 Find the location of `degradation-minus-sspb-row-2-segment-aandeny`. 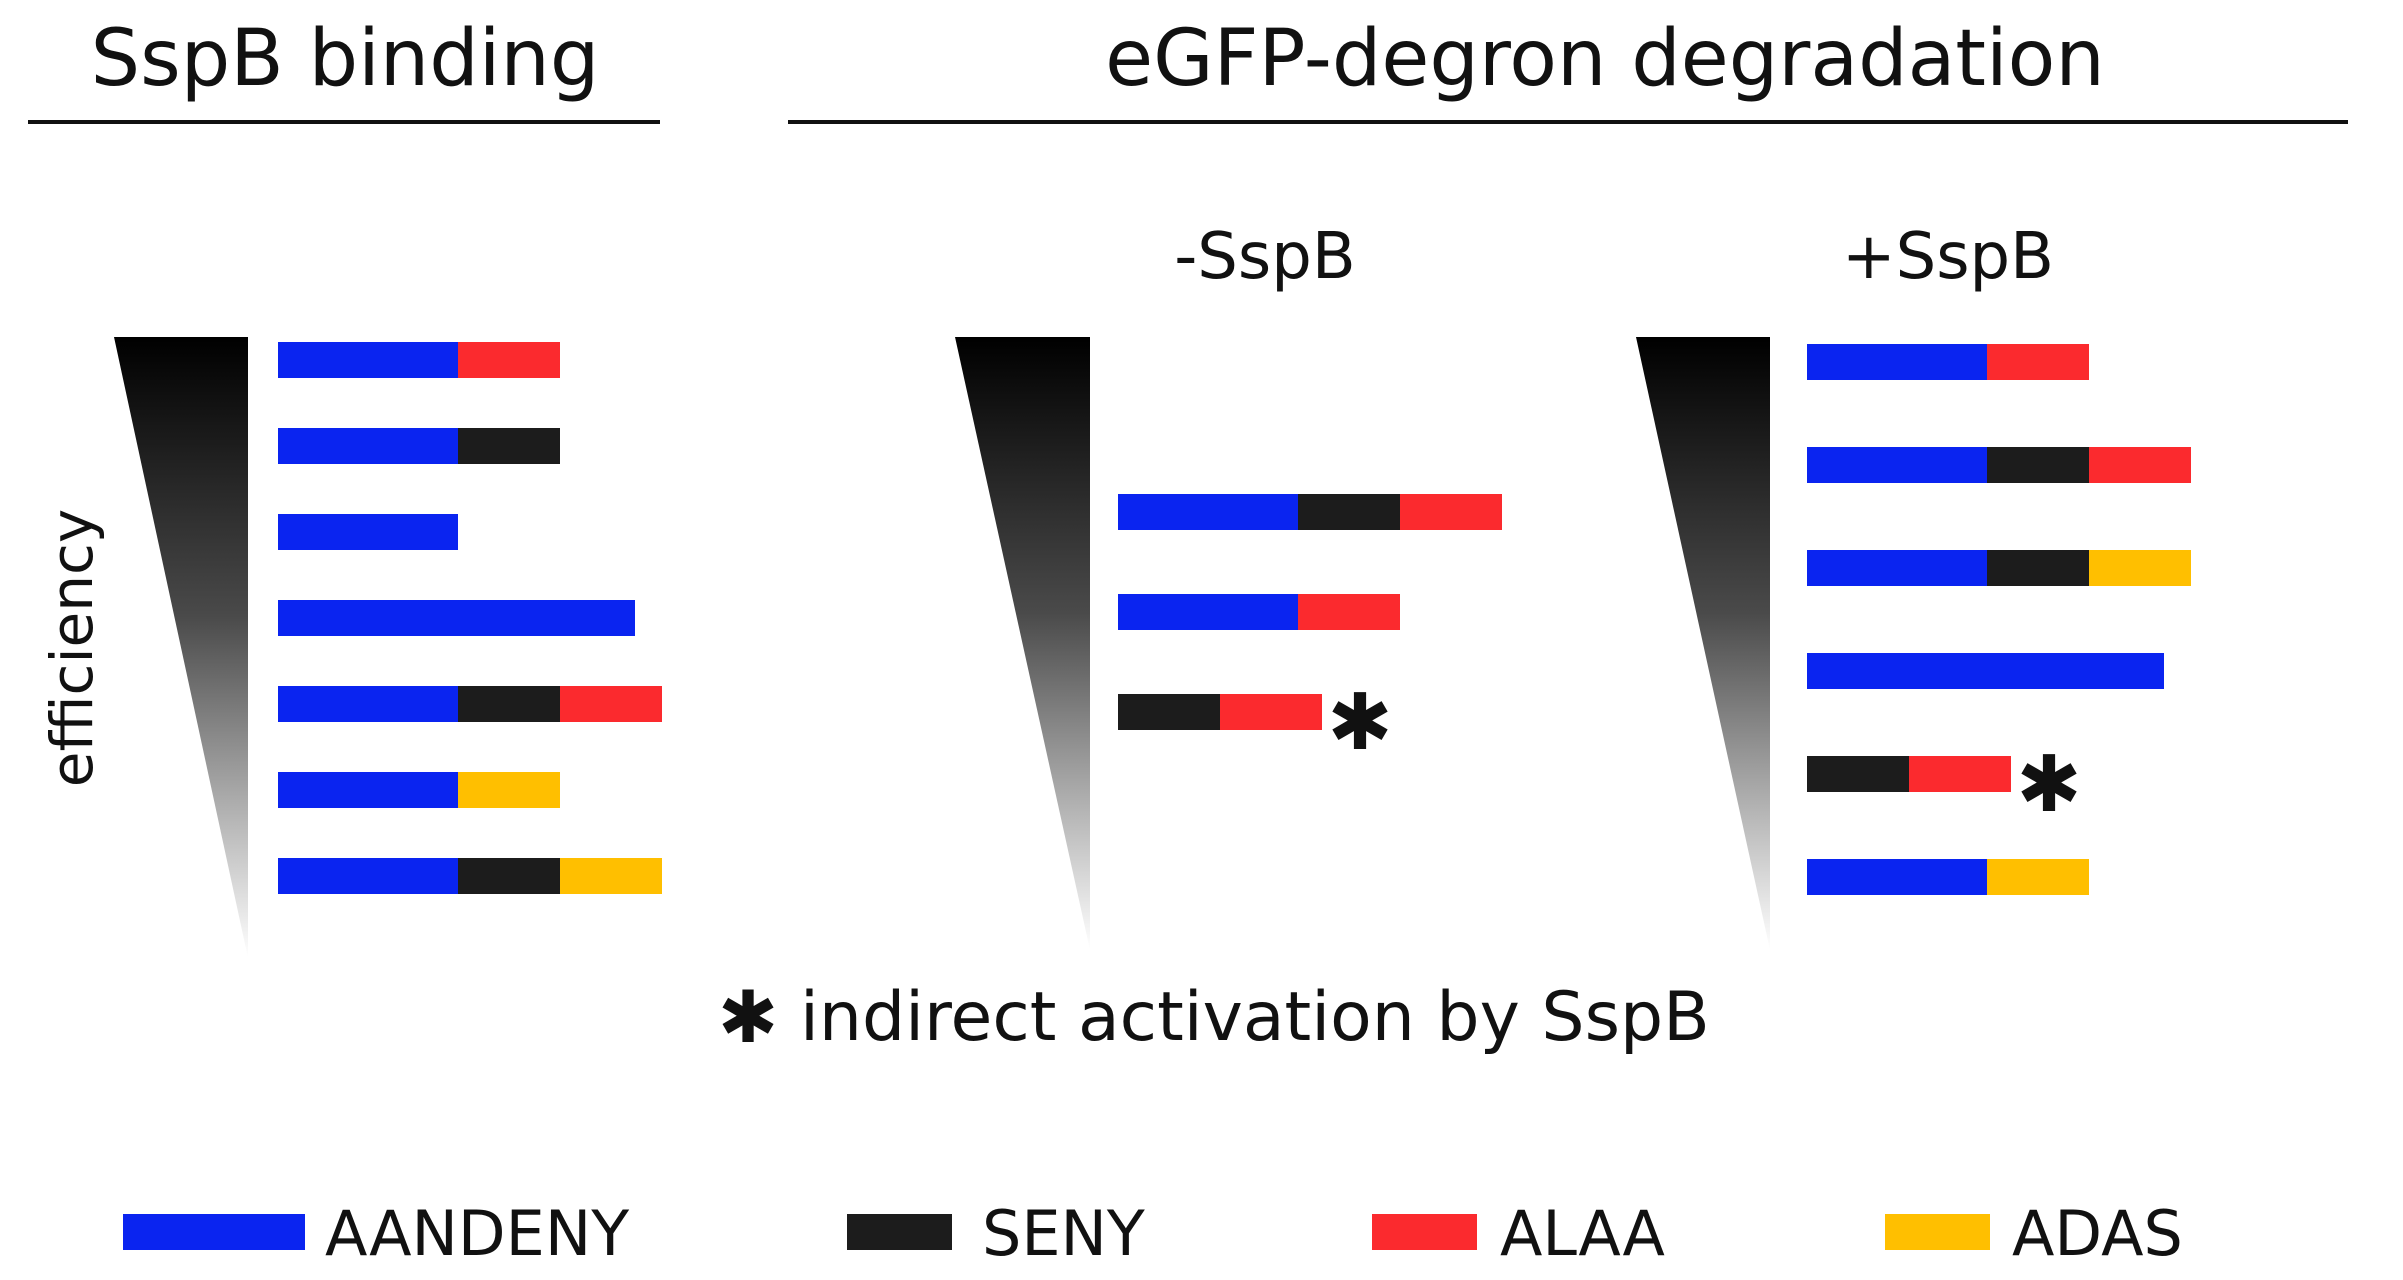

degradation-minus-sspb-row-2-segment-aandeny is located at coordinates (1208, 612).